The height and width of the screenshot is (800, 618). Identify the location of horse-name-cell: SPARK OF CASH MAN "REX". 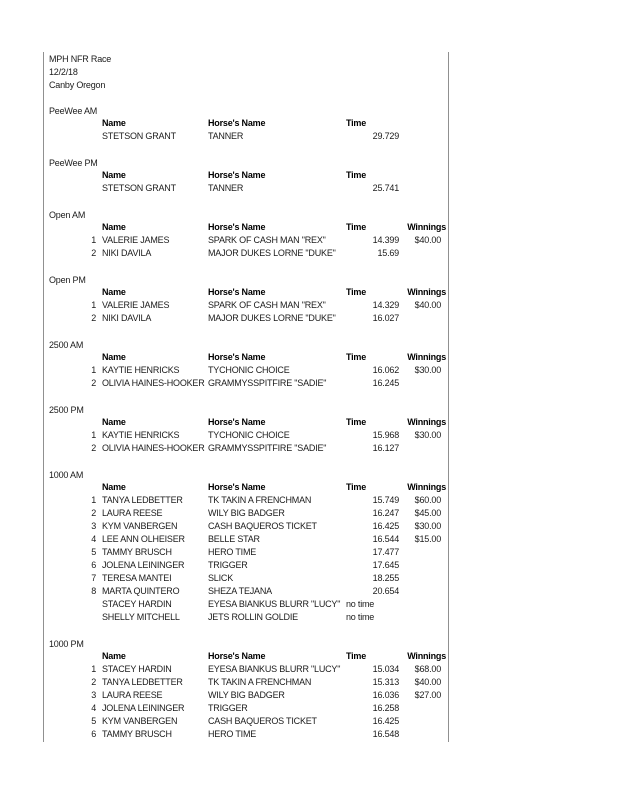
(267, 240).